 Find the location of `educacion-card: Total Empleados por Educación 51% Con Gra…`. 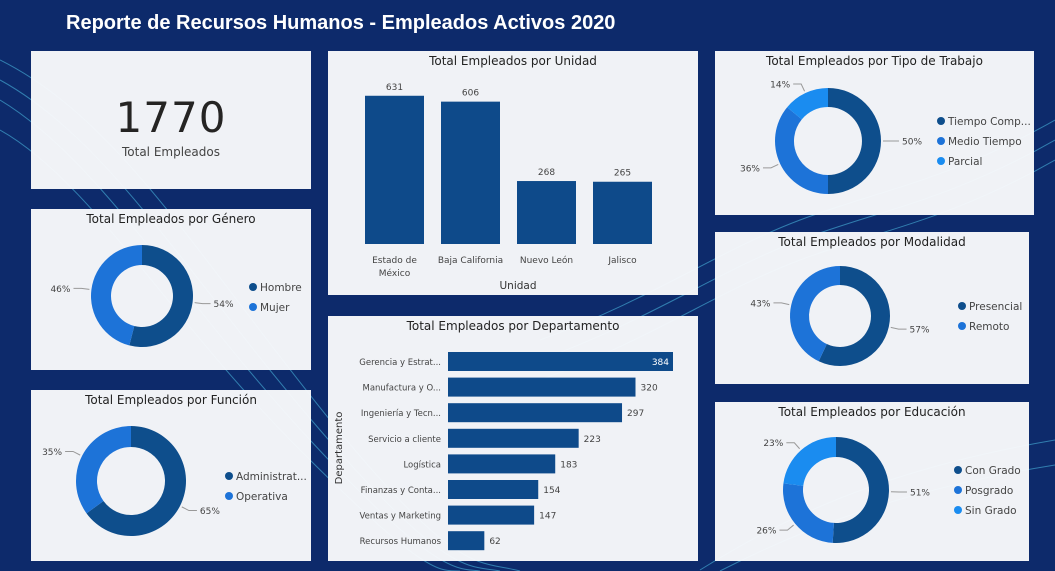

educacion-card: Total Empleados por Educación 51% Con Gra… is located at coordinates (872, 481).